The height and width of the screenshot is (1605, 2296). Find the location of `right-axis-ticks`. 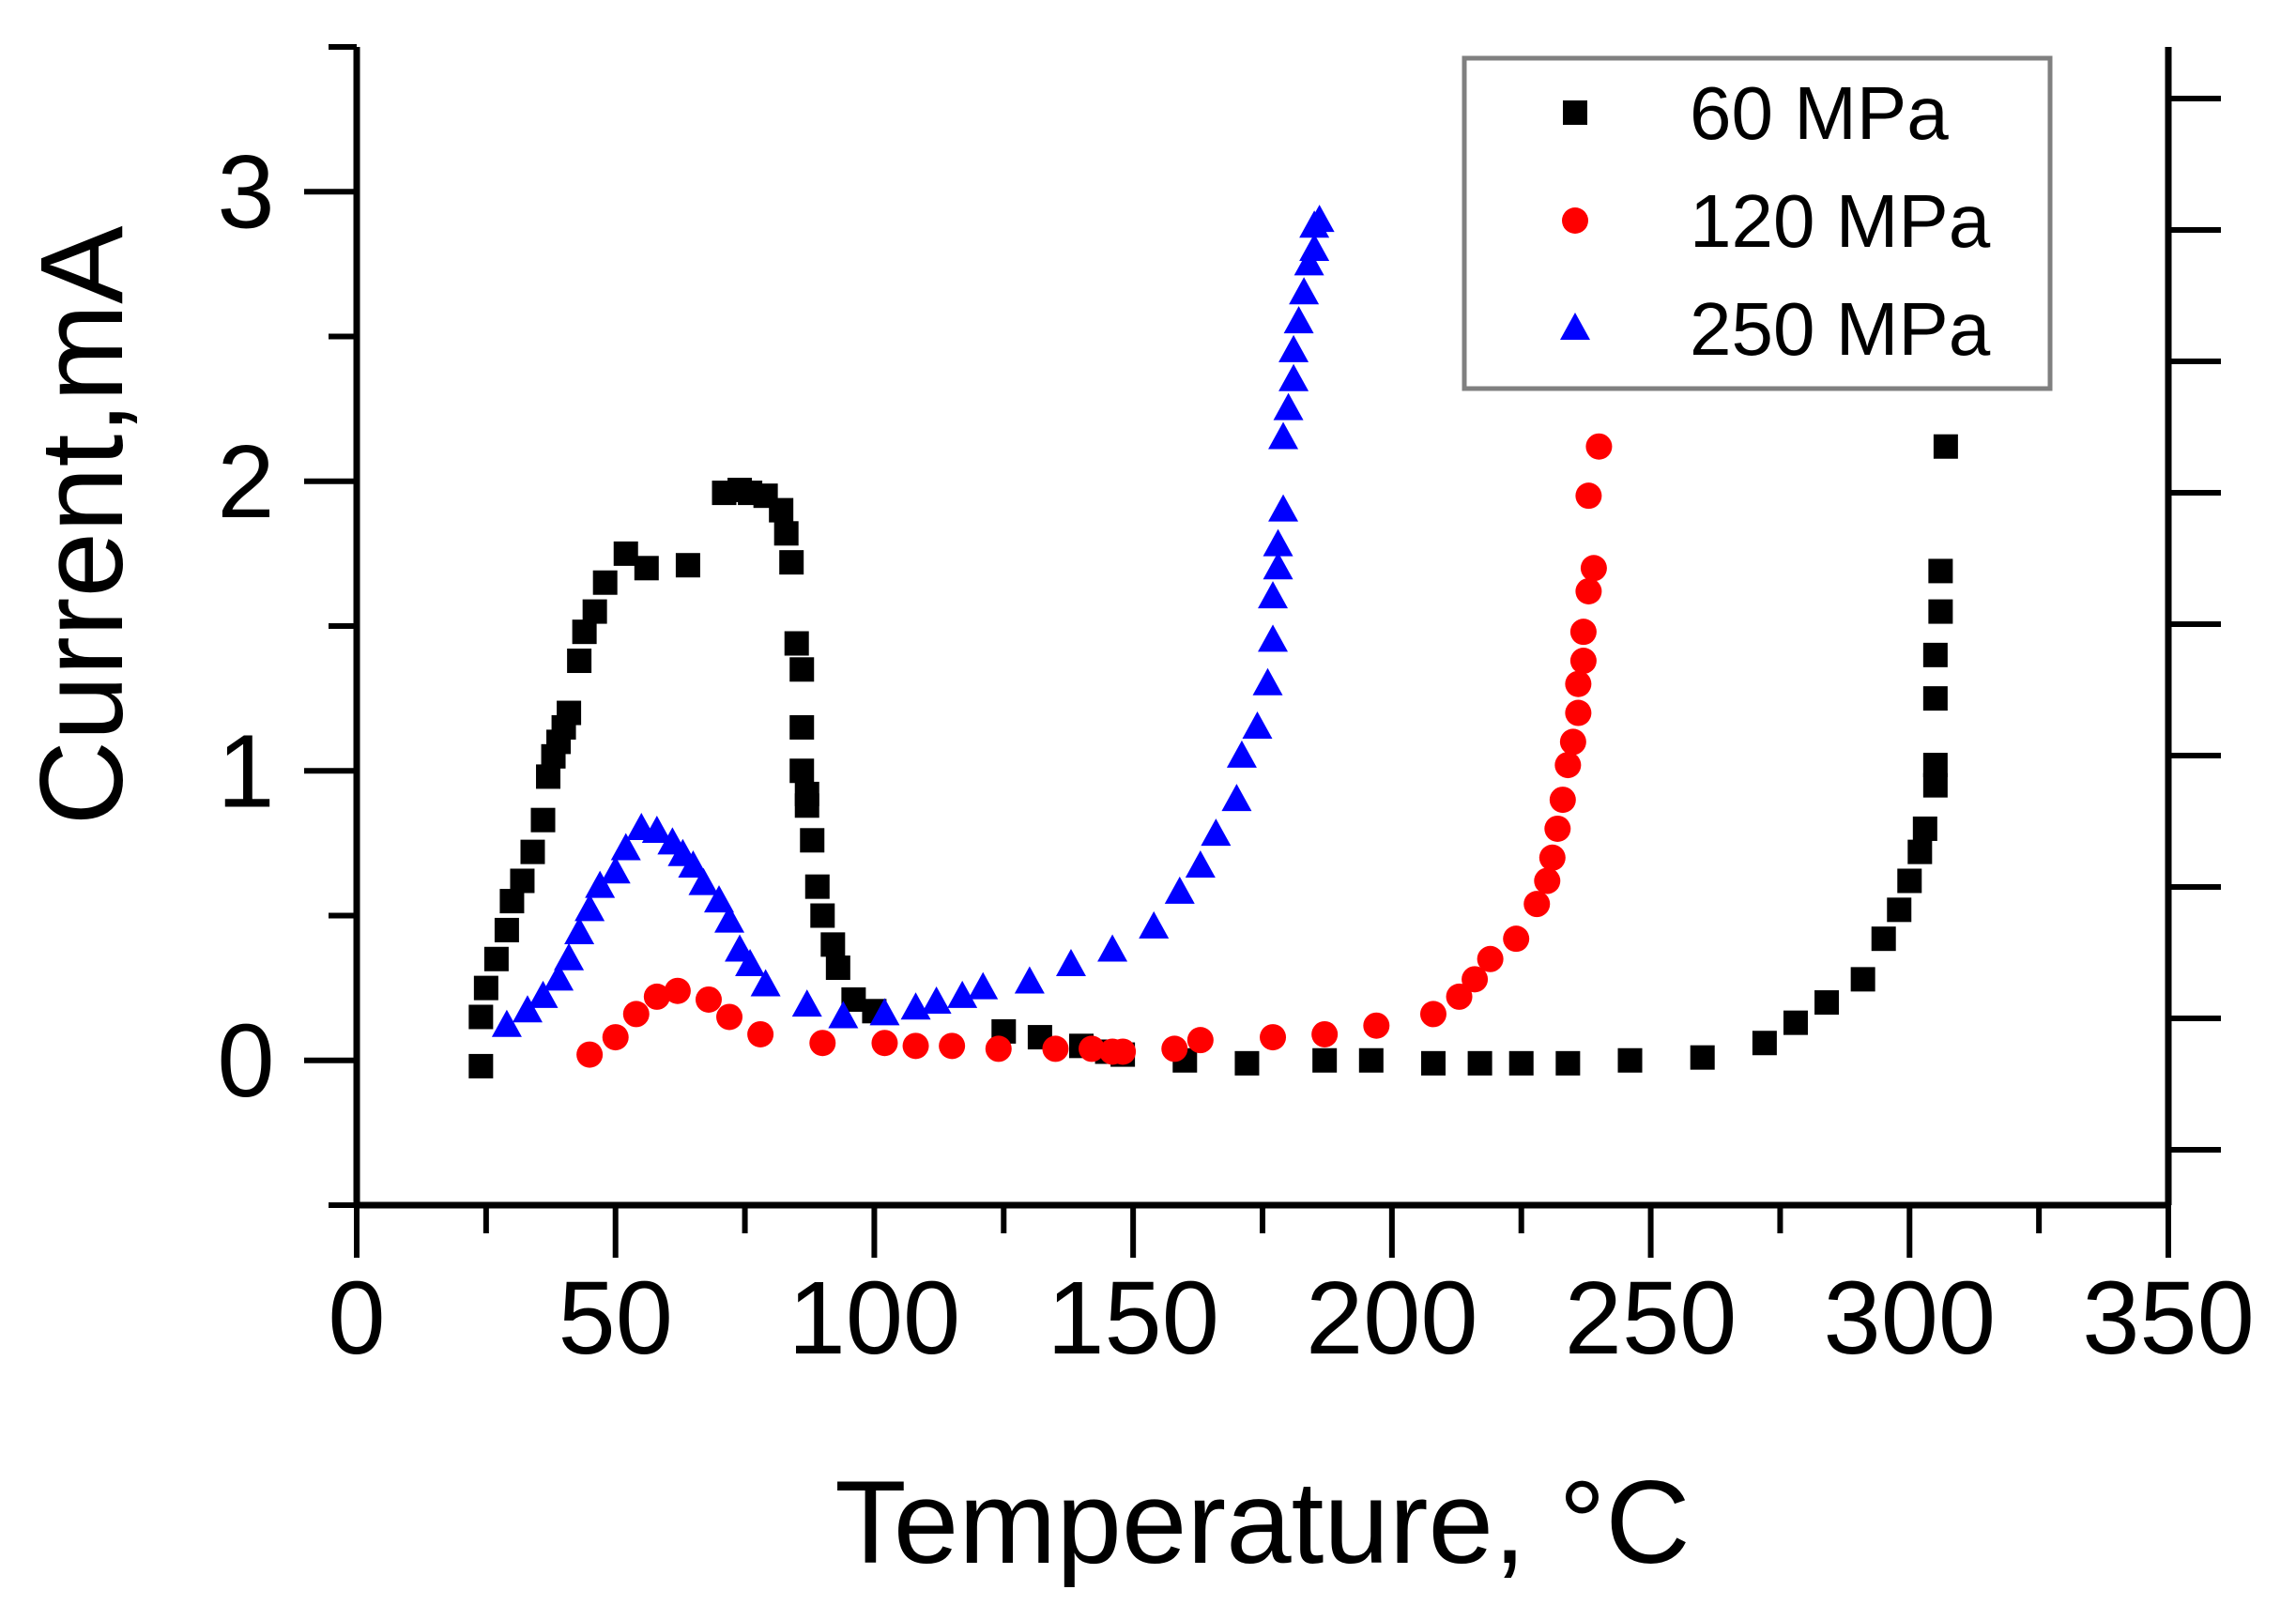

right-axis-ticks is located at coordinates (2194, 624).